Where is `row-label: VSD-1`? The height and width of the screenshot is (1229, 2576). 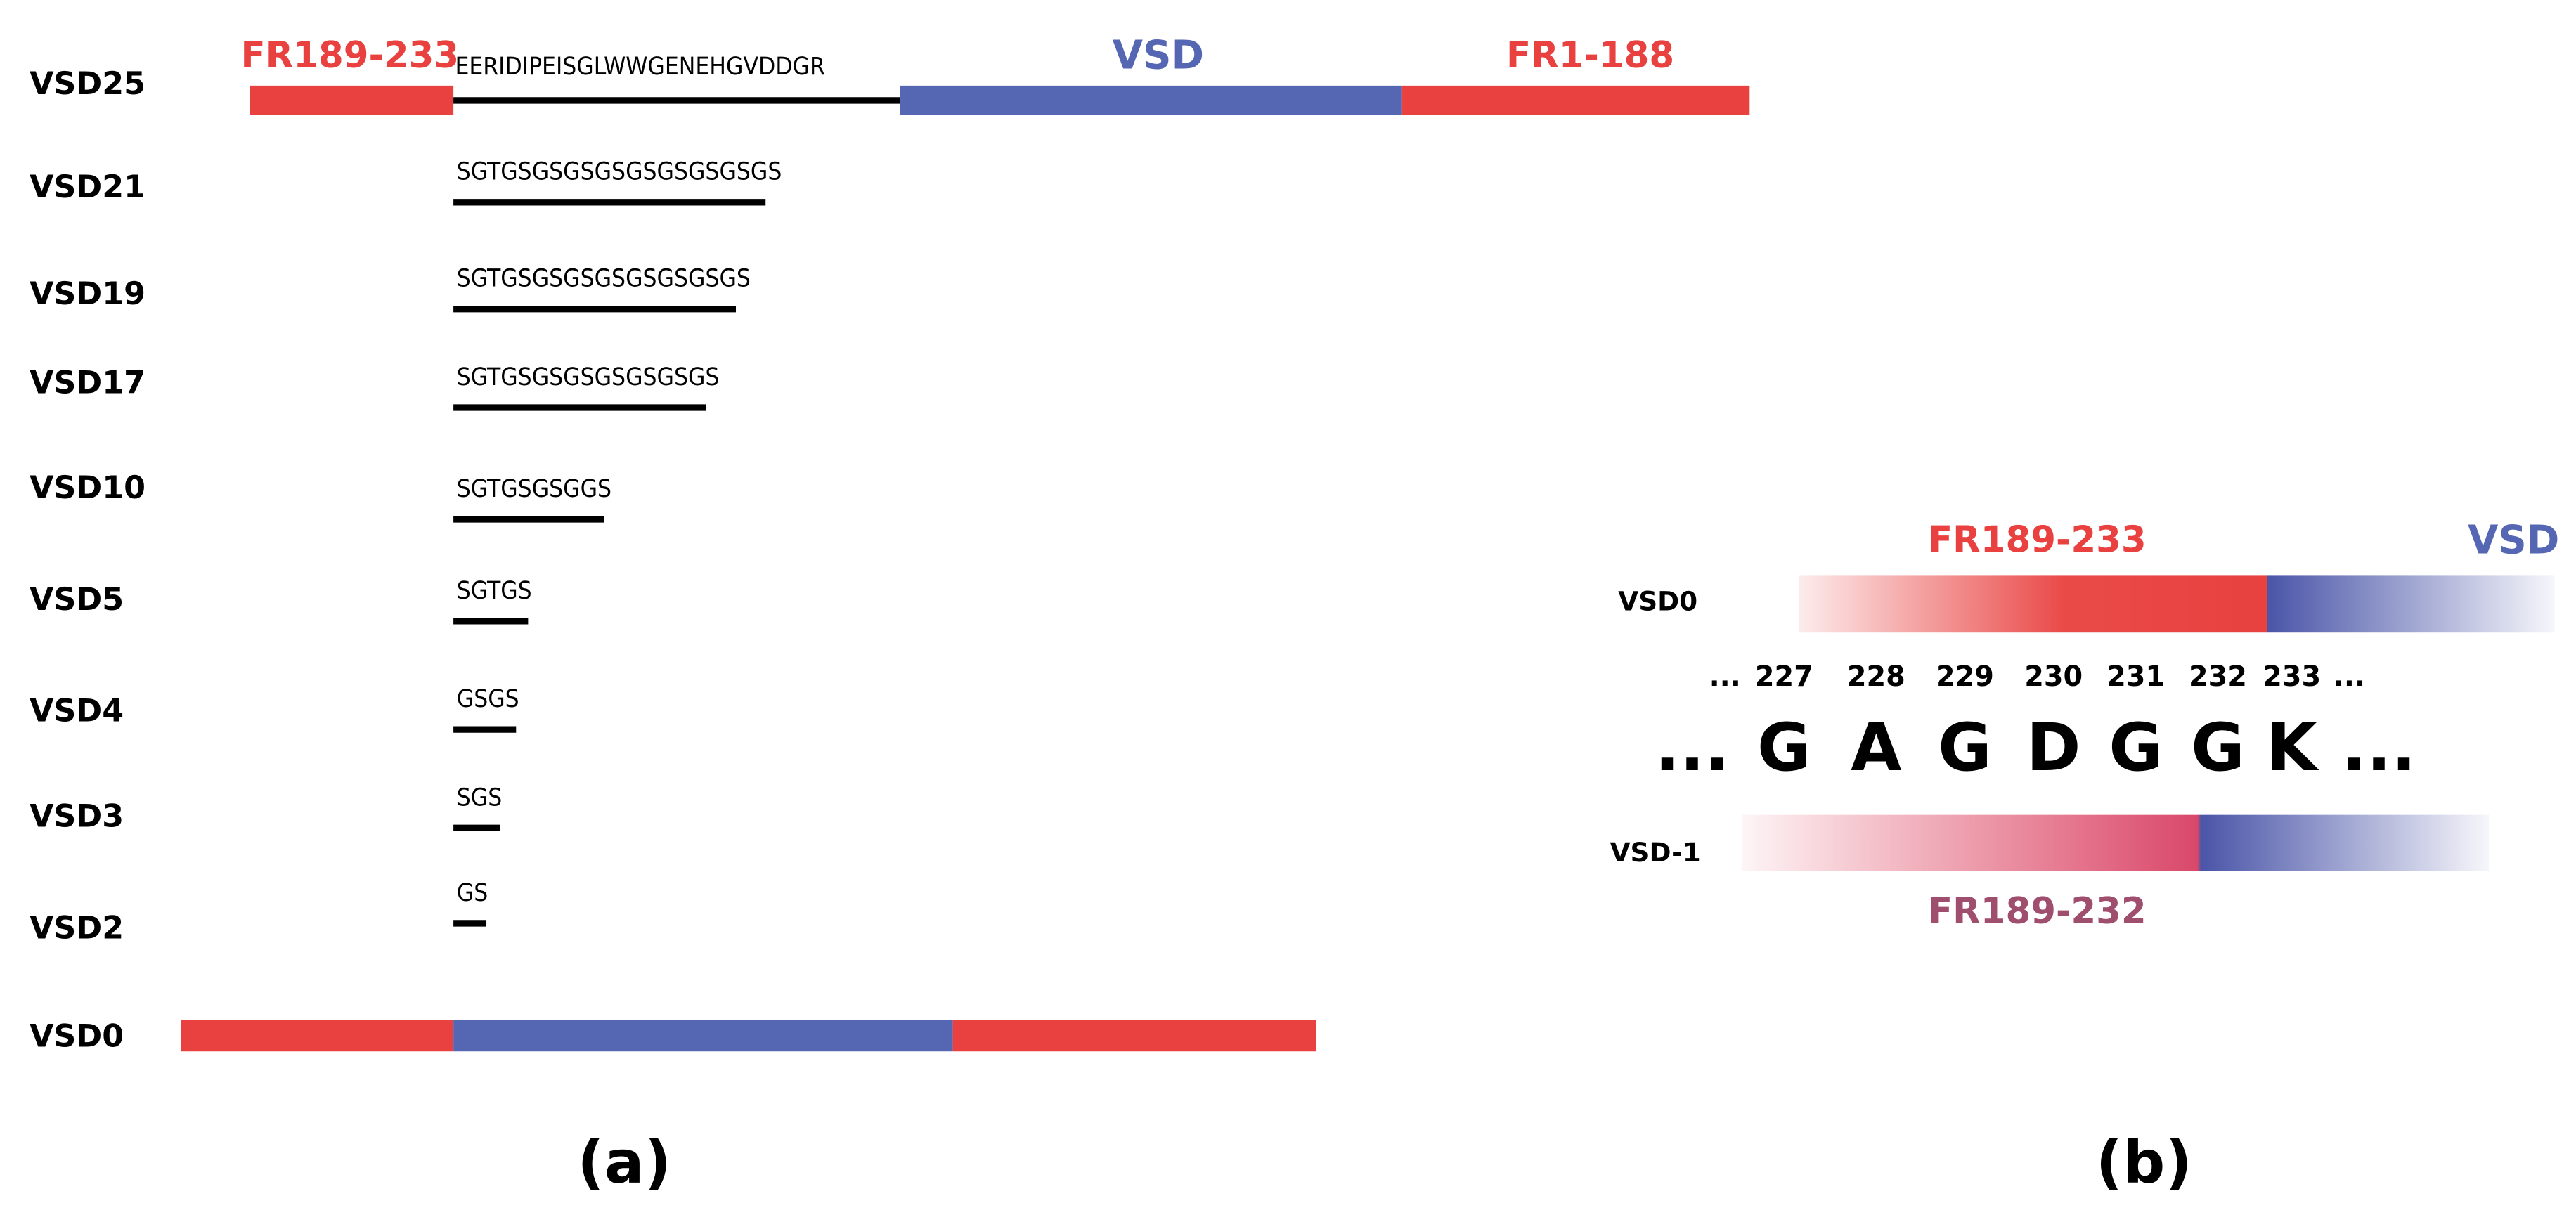 row-label: VSD-1 is located at coordinates (1655, 852).